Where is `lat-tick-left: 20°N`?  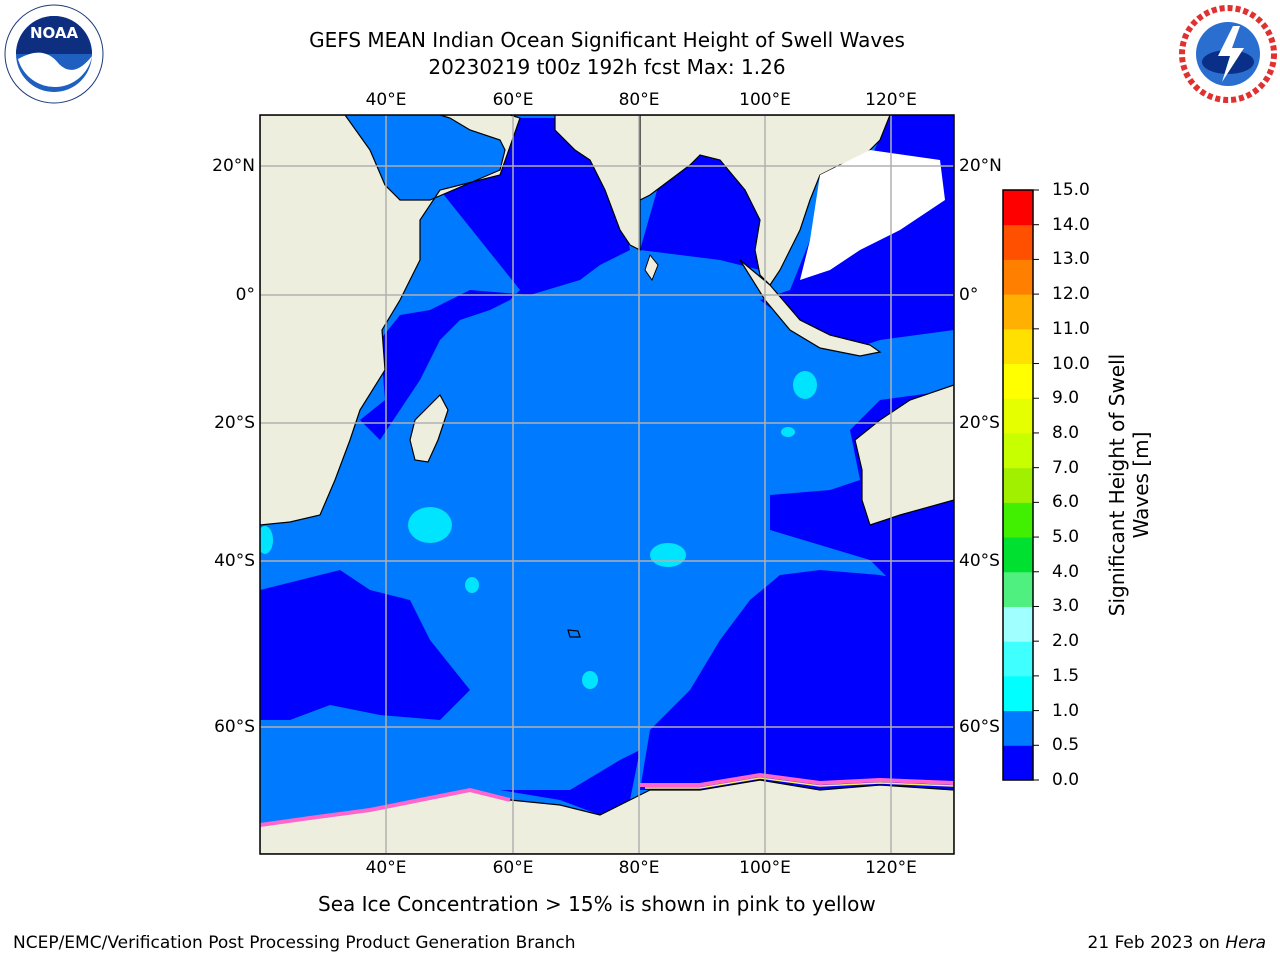 lat-tick-left: 20°N is located at coordinates (233, 166).